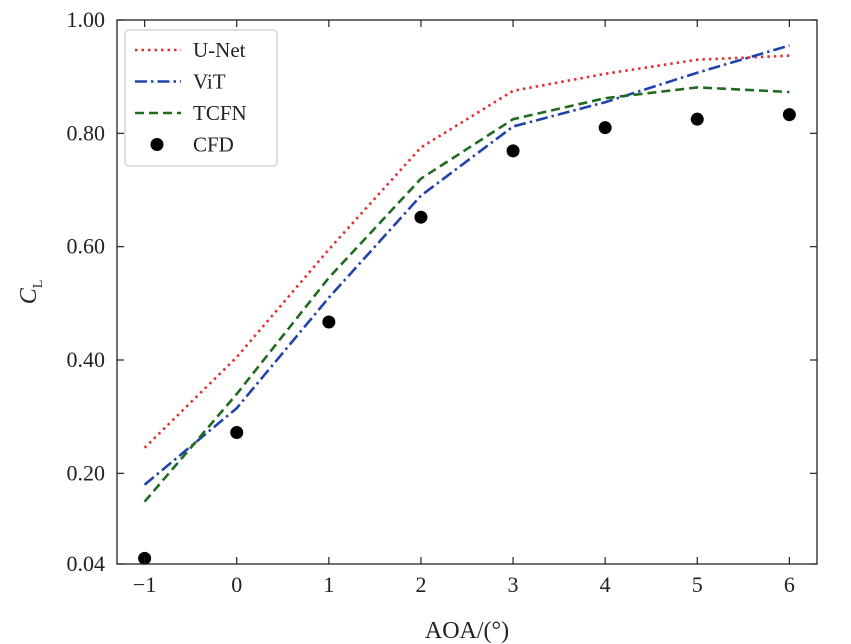  I want to click on y-tick-label: 0.80, so click(86, 132).